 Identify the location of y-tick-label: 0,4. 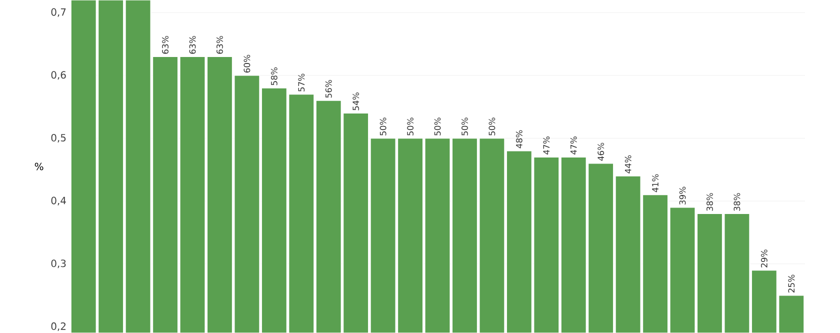
(58, 201).